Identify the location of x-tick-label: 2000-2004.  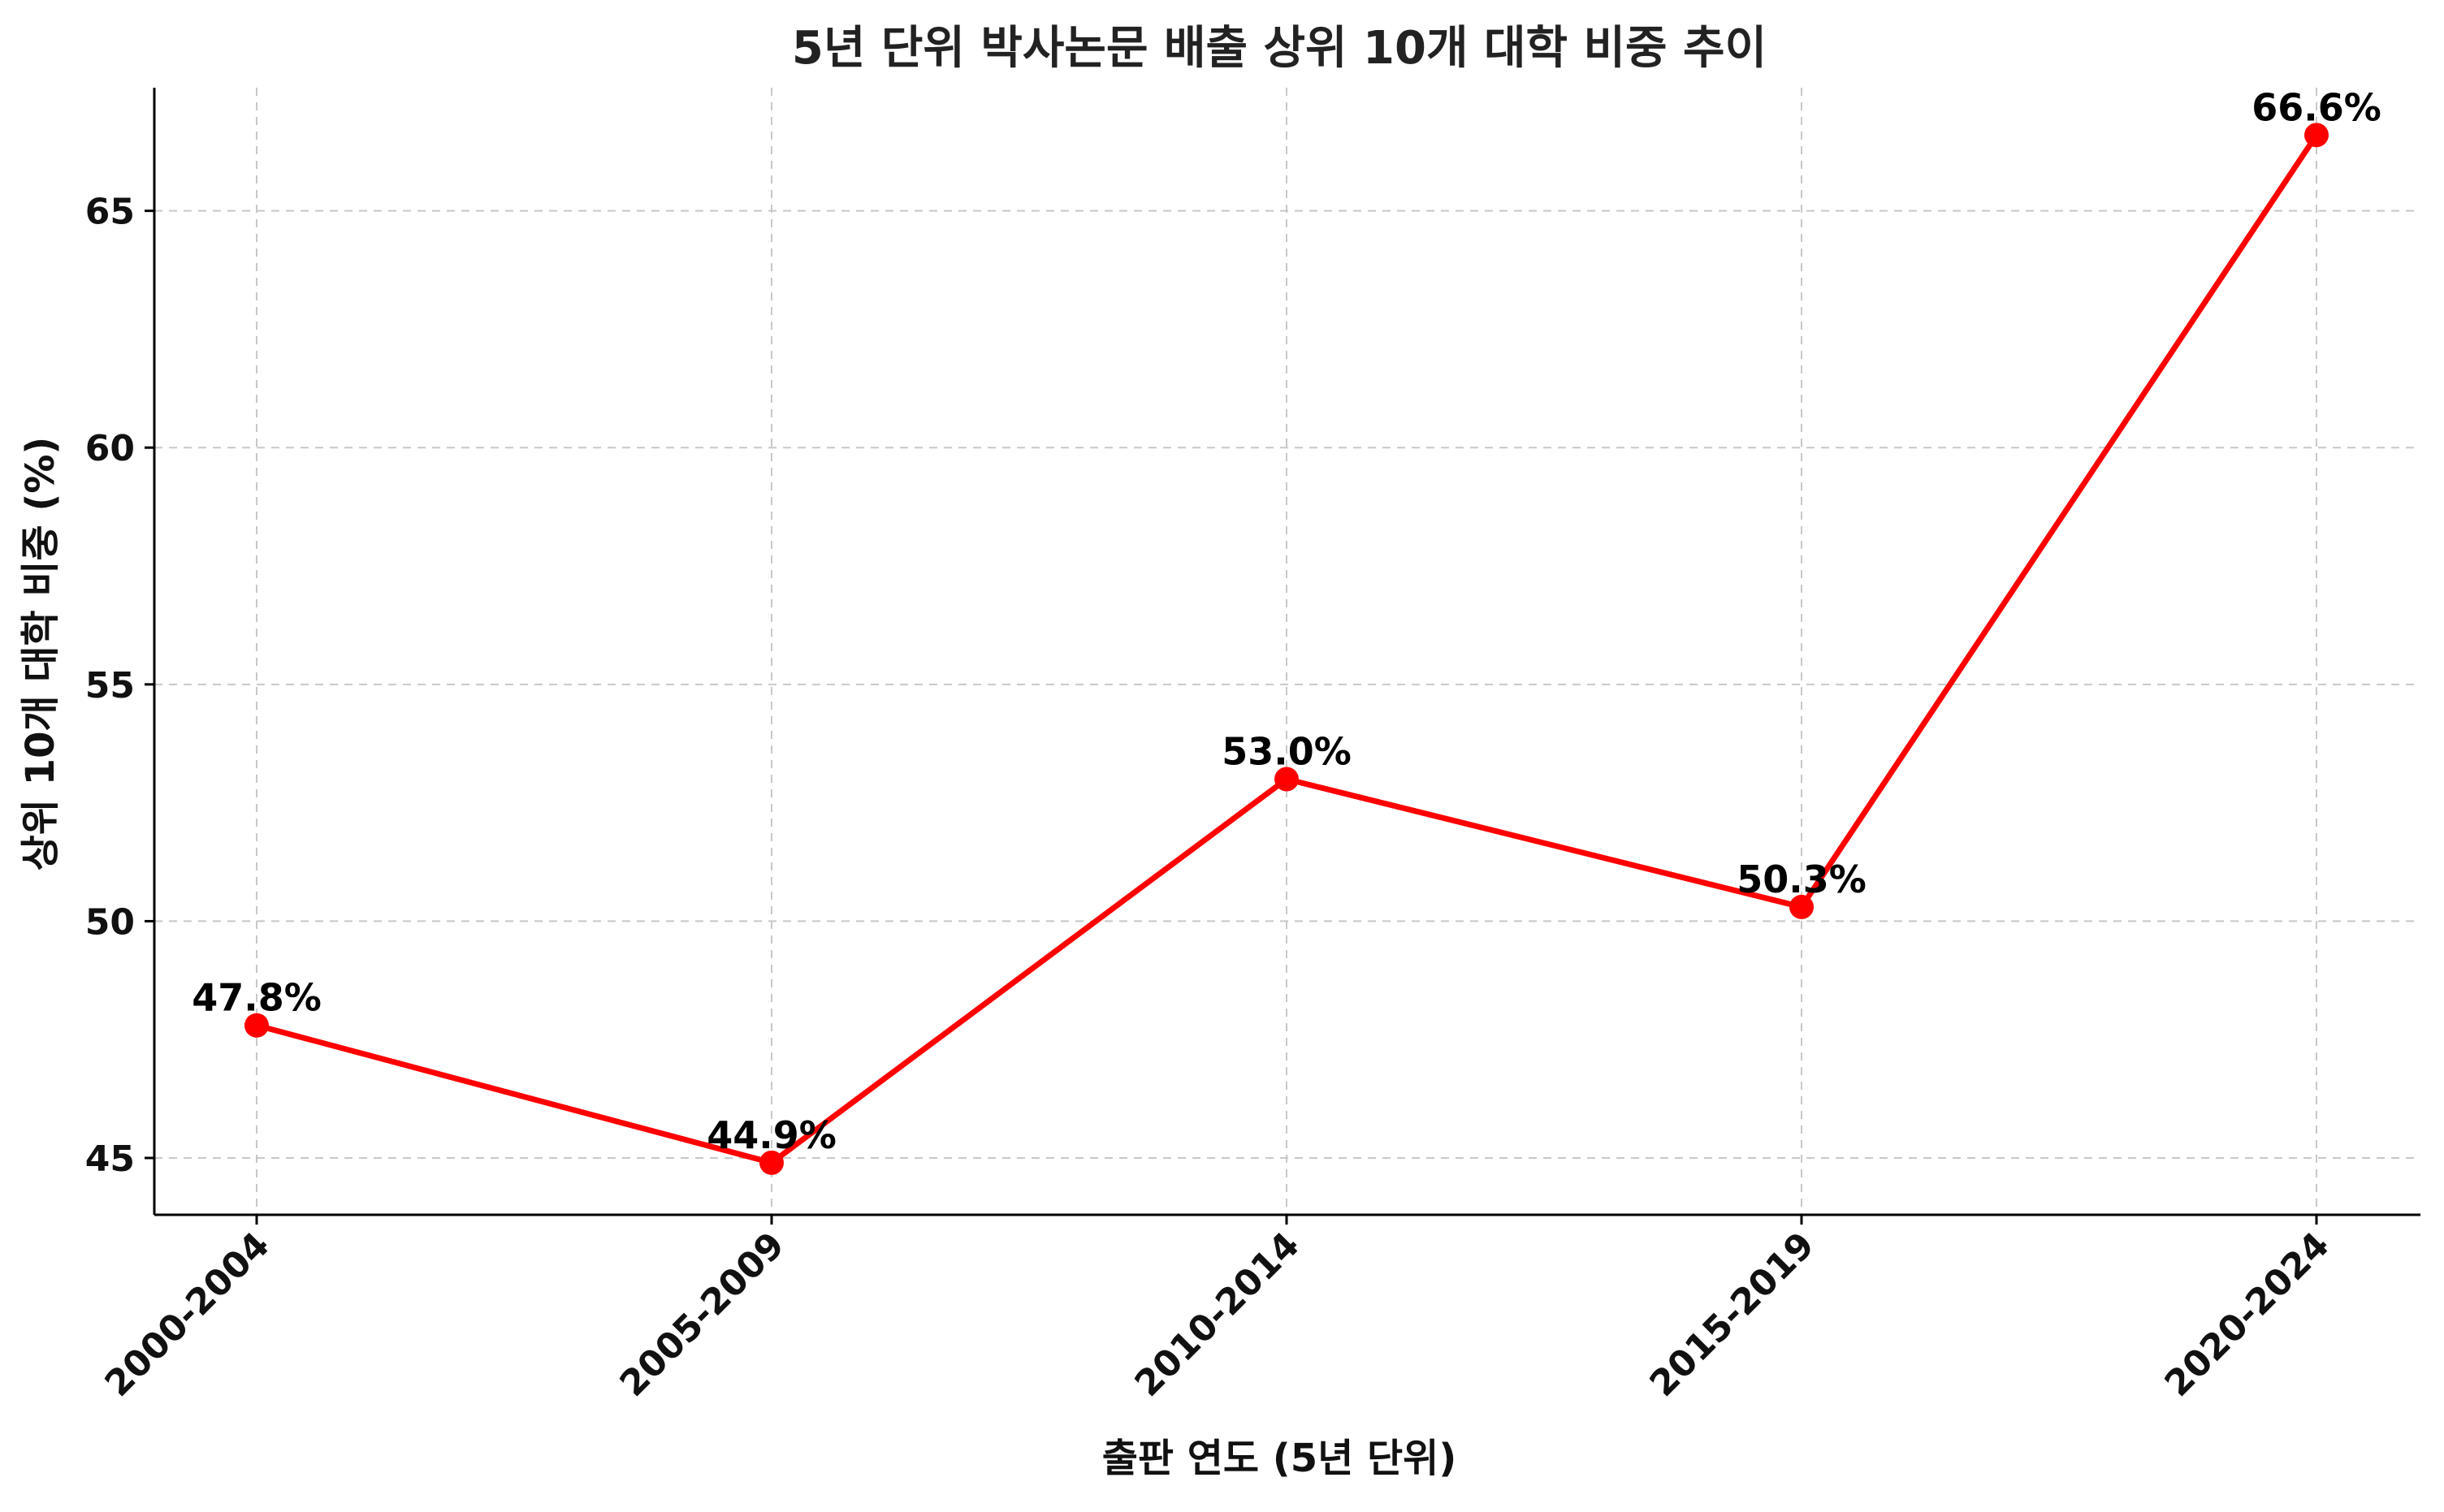
(187, 1315).